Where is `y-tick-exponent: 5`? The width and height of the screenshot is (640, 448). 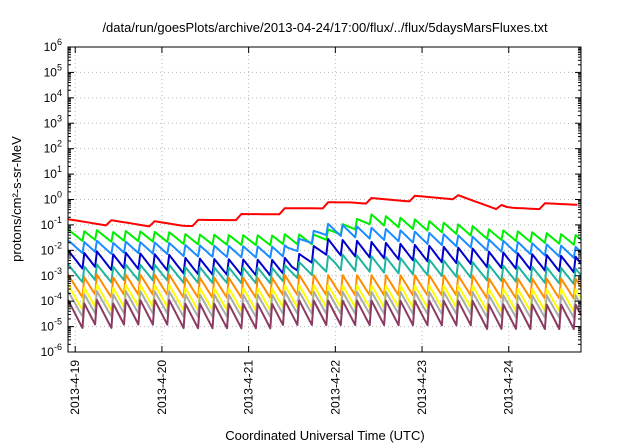
y-tick-exponent: 5 is located at coordinates (59, 67).